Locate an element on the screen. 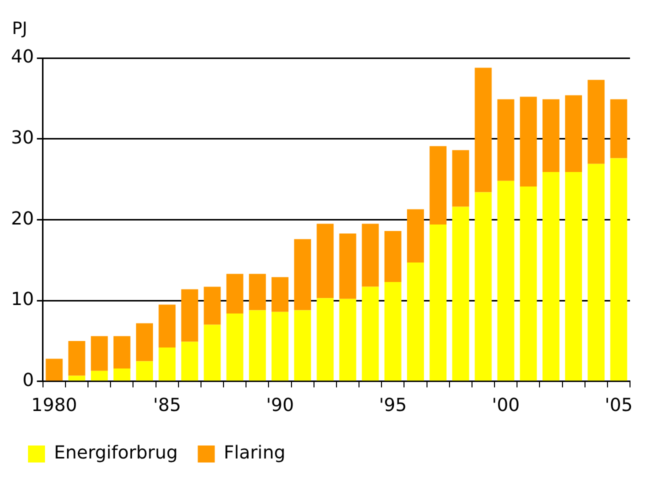 The width and height of the screenshot is (652, 481). legend-label: Flaring is located at coordinates (255, 453).